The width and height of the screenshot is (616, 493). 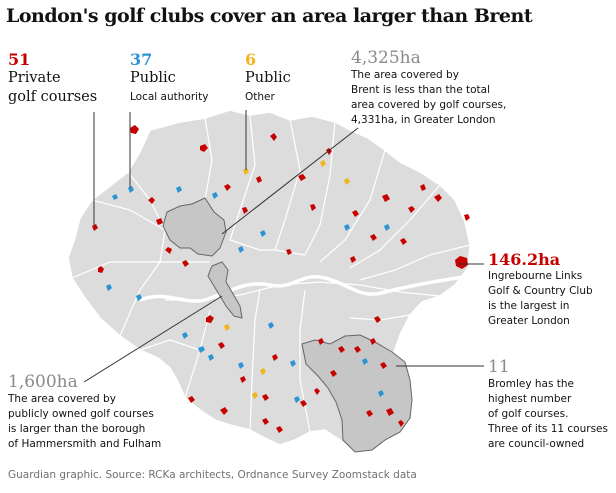 I want to click on bromley-line-4: Three of its 11 courses, so click(x=548, y=429).